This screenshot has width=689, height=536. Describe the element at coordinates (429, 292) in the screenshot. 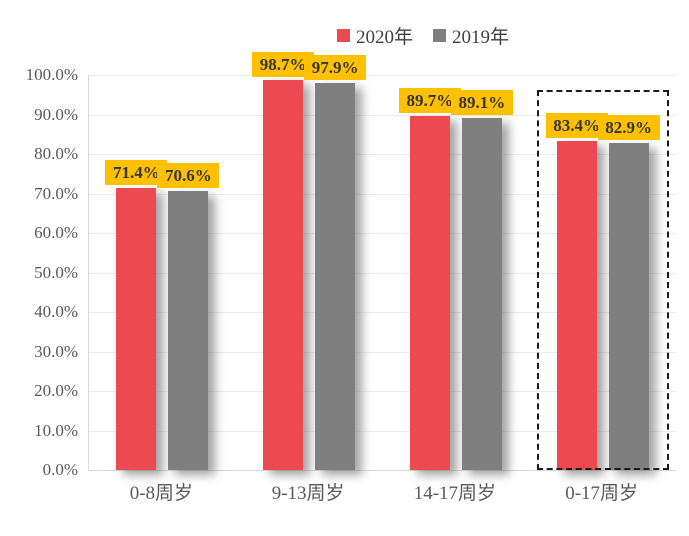

I see `bar-2020-group3` at that location.